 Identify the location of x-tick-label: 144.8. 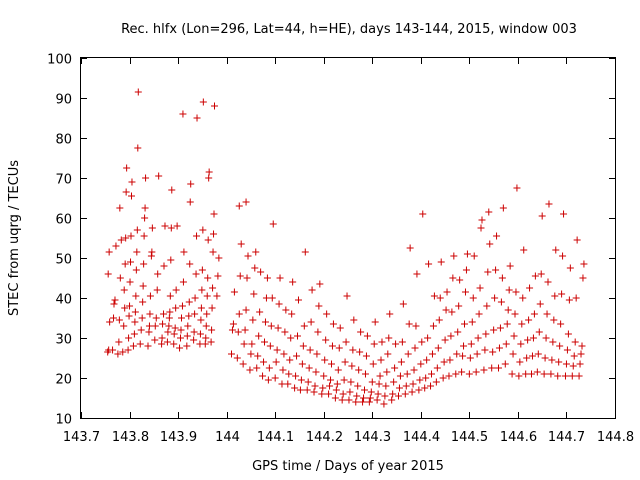
(615, 437).